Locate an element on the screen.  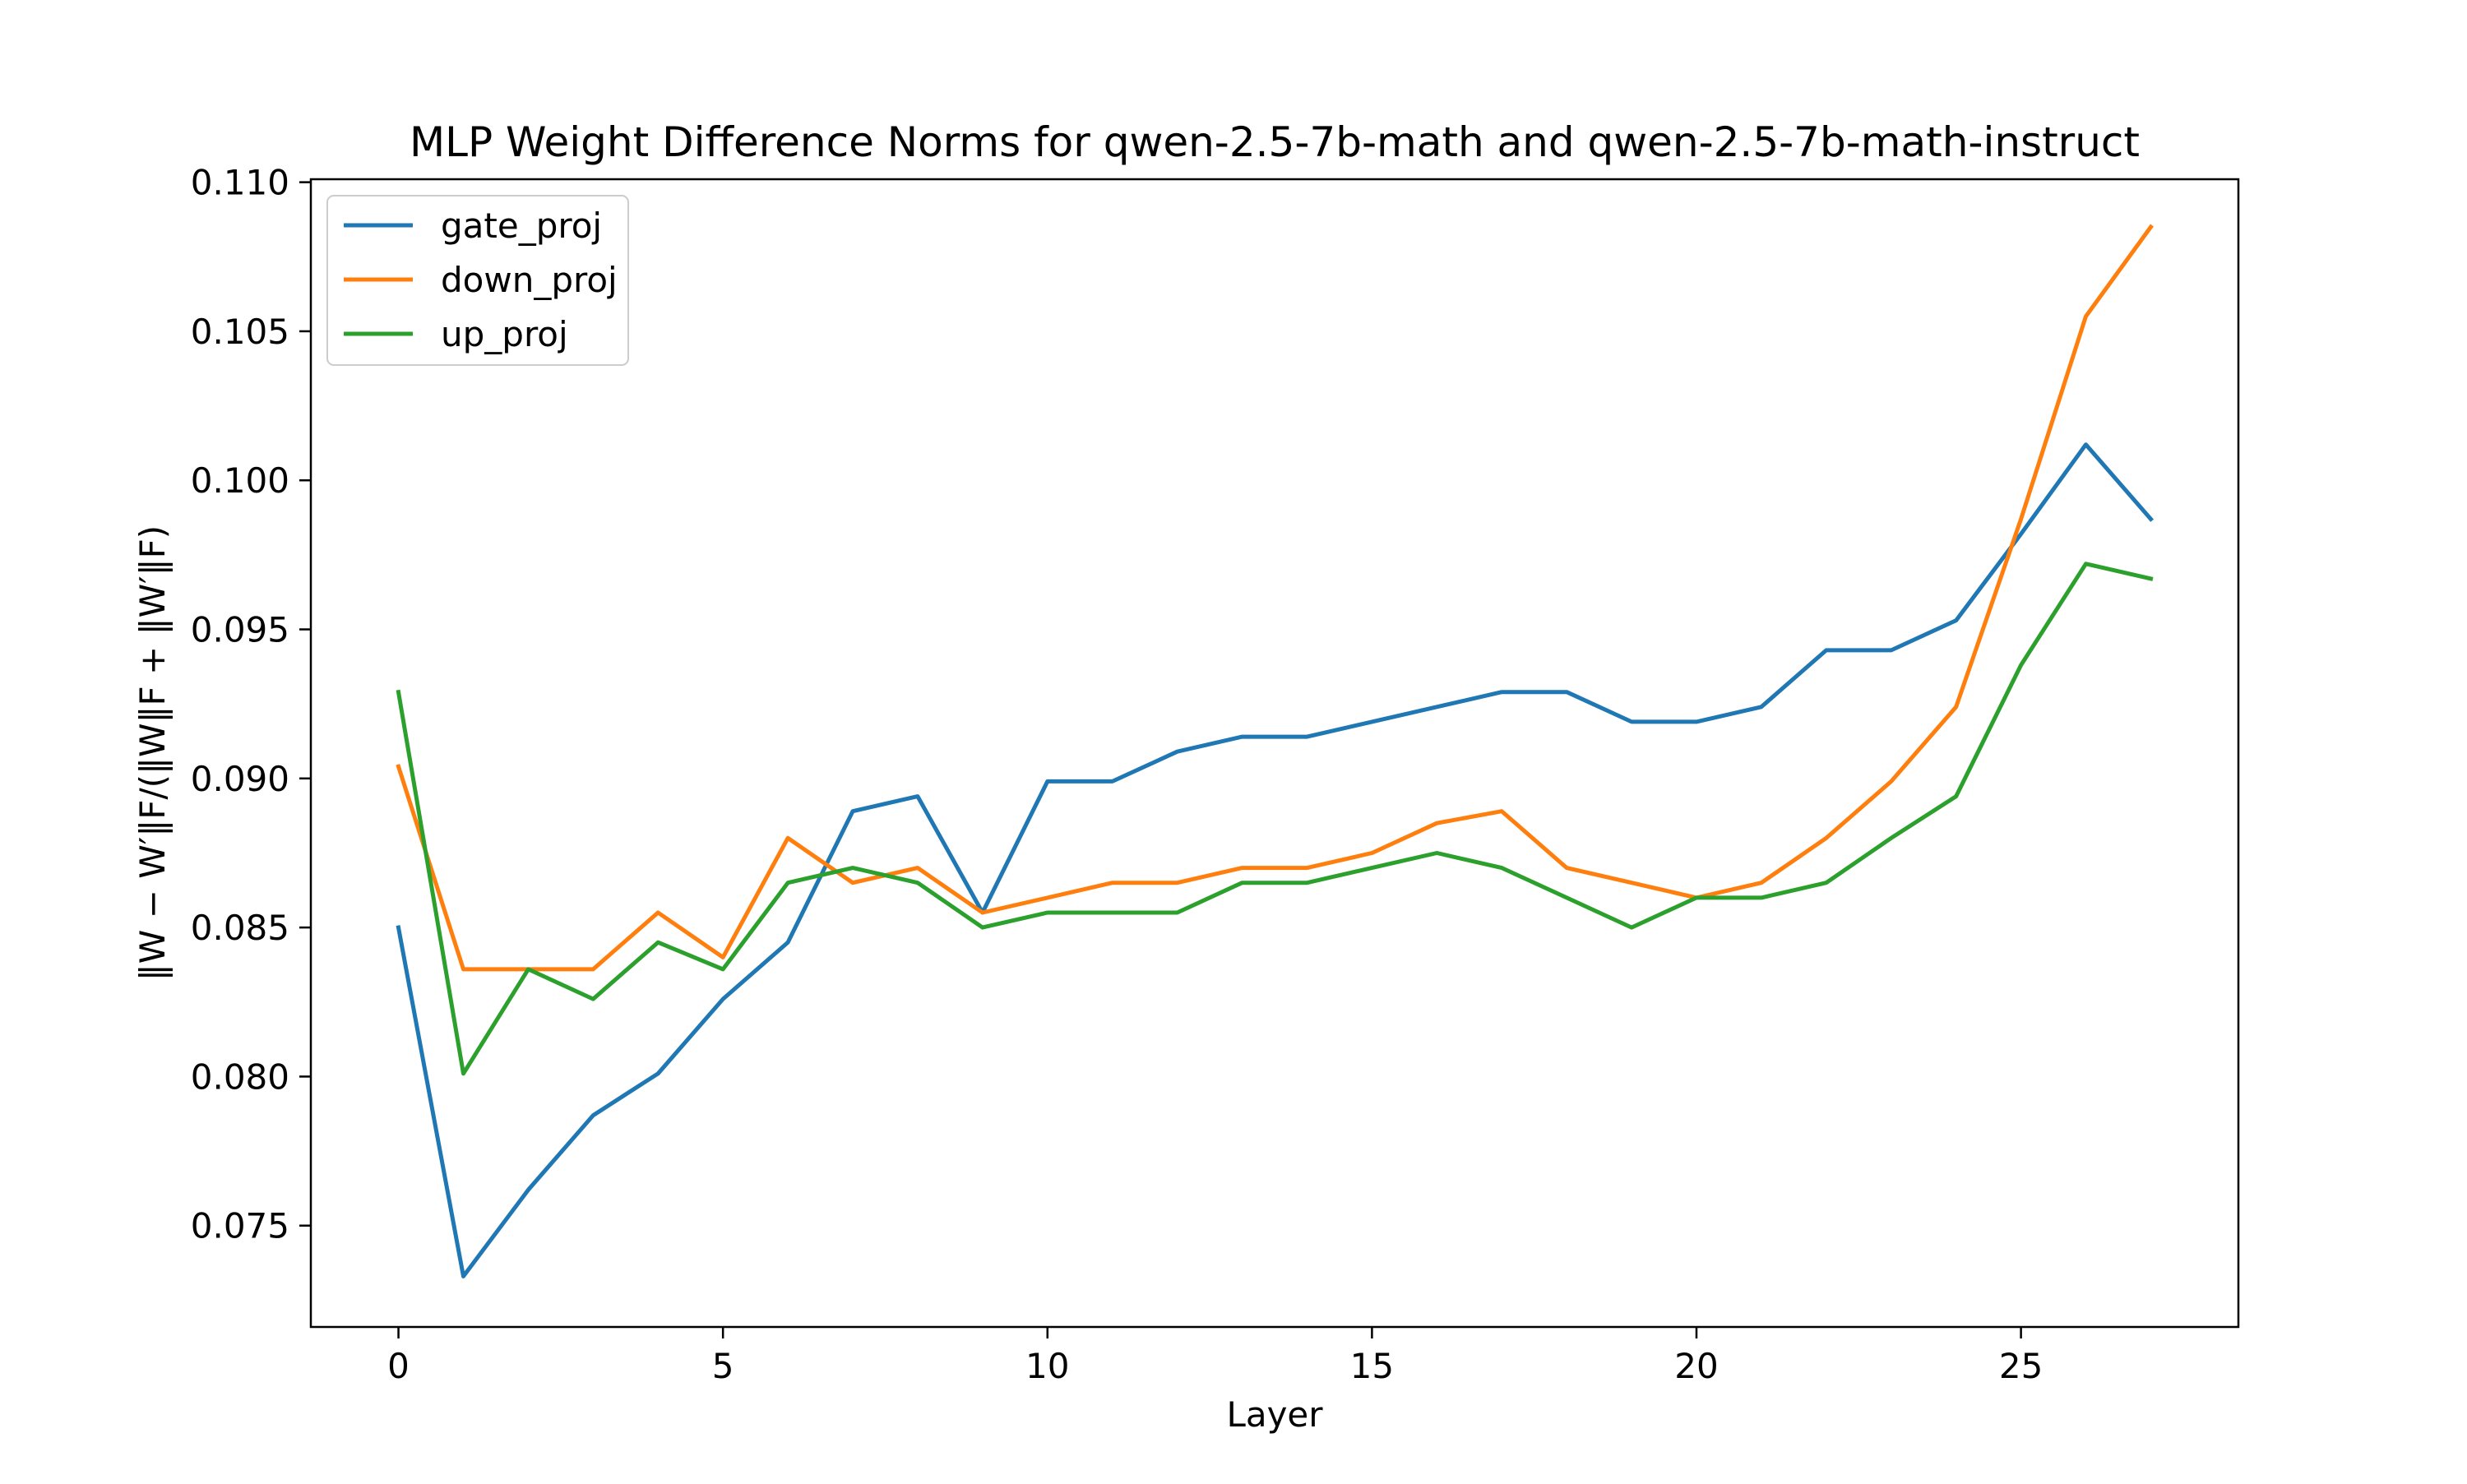
y-axis-label: ‖W − W′‖F/(‖W‖F + ‖W′‖F) is located at coordinates (152, 753).